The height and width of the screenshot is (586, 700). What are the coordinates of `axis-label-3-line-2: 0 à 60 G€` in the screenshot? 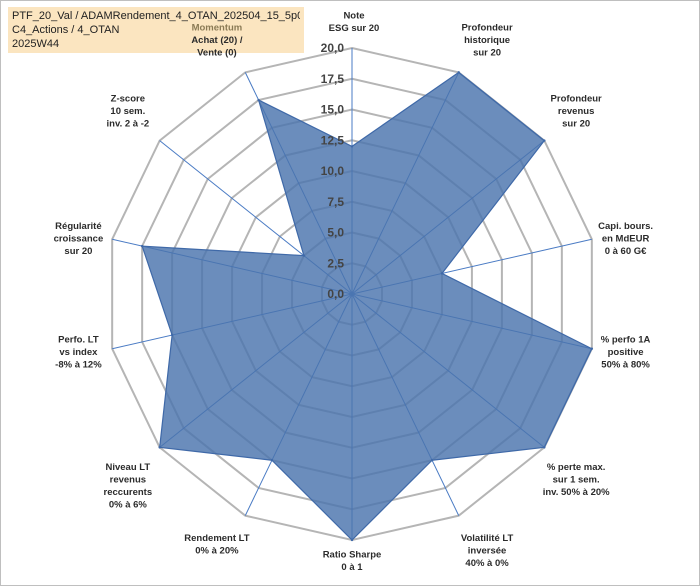 It's located at (626, 251).